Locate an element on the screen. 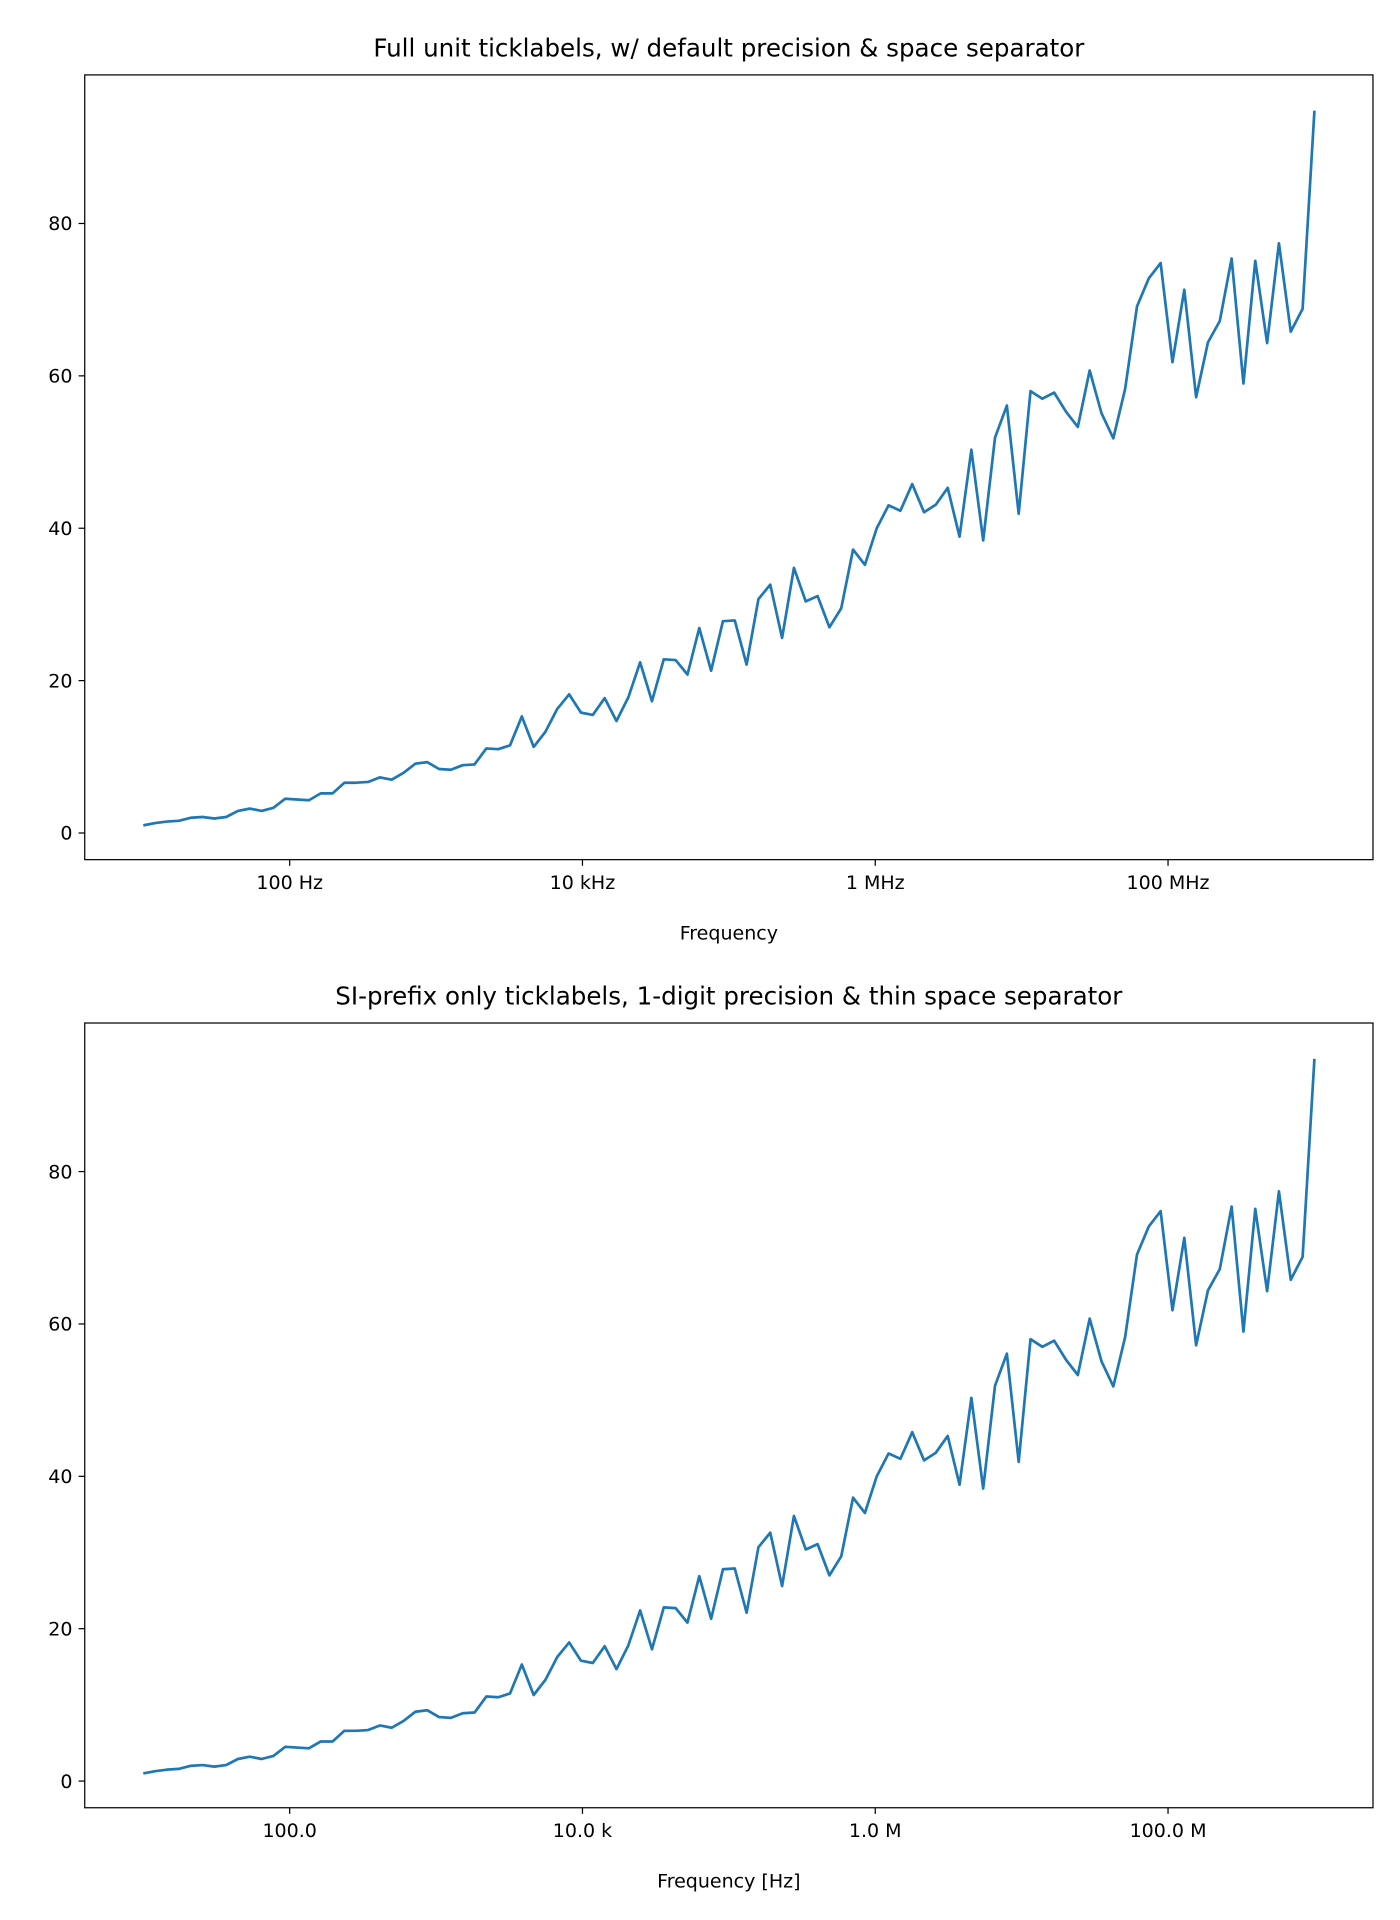  x-tick-label: 1 MHz is located at coordinates (875, 883).